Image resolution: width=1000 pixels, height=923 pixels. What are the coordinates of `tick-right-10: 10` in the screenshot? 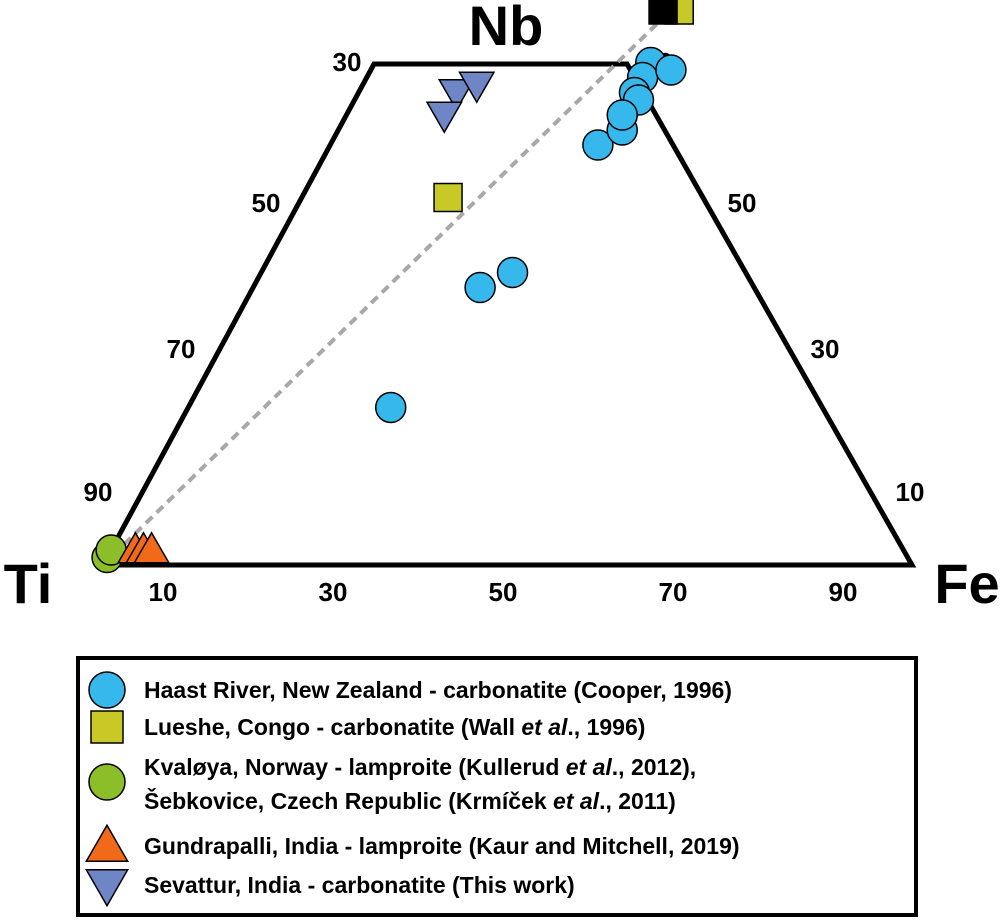 It's located at (910, 492).